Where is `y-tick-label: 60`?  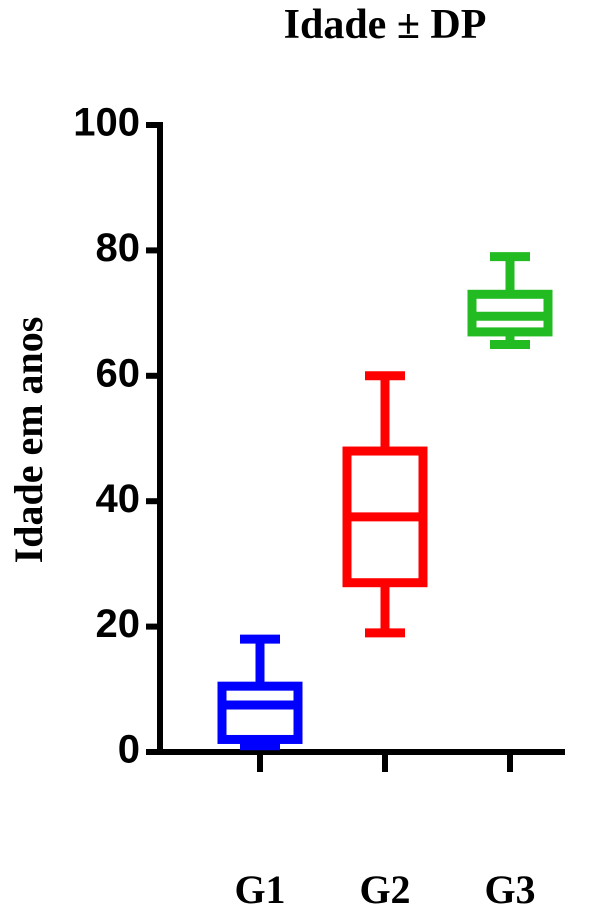 y-tick-label: 60 is located at coordinates (118, 373).